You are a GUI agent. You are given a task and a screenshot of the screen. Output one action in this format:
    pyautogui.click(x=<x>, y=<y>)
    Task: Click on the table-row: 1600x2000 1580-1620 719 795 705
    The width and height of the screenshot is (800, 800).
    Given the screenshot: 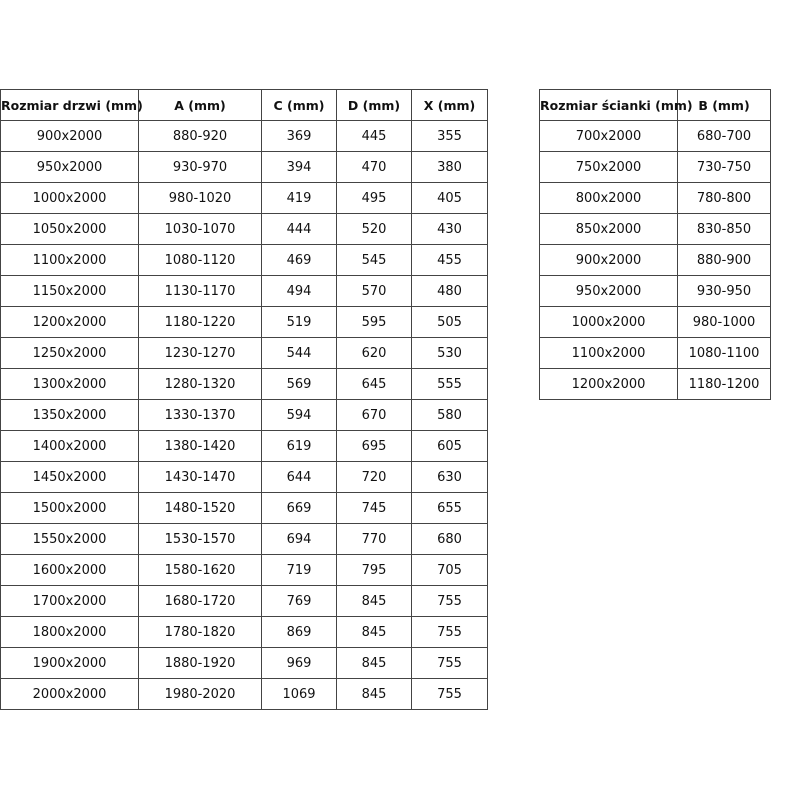 What is the action you would take?
    pyautogui.click(x=244, y=570)
    